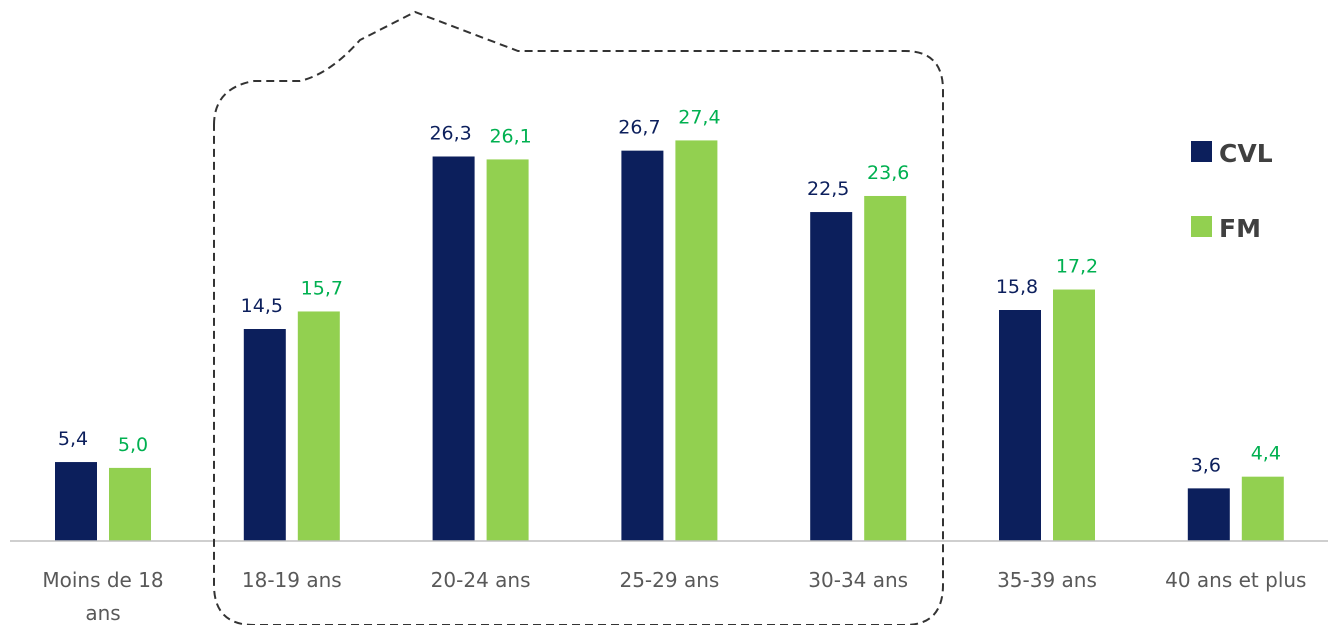 The height and width of the screenshot is (625, 1328). What do you see at coordinates (1232, 191) in the screenshot?
I see `legend: CVL FM` at bounding box center [1232, 191].